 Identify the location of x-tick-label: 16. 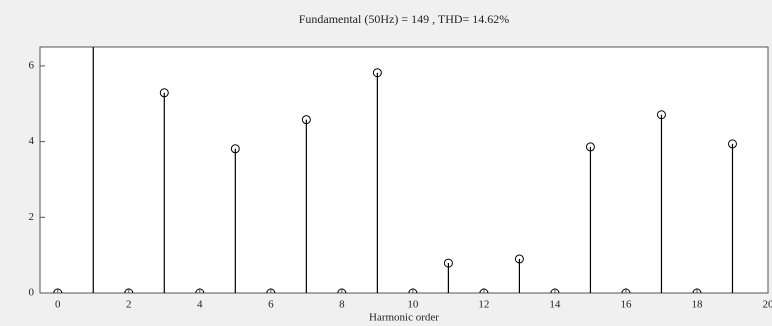
(626, 305).